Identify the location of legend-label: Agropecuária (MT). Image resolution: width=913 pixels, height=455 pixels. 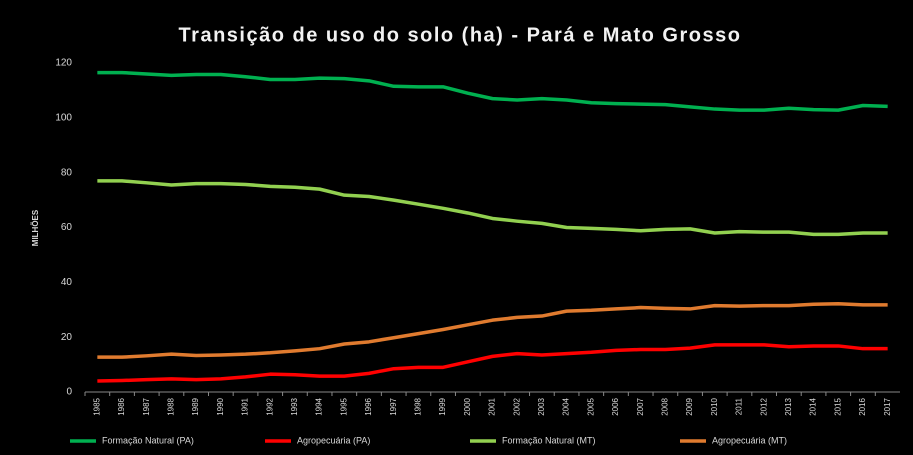
(749, 440).